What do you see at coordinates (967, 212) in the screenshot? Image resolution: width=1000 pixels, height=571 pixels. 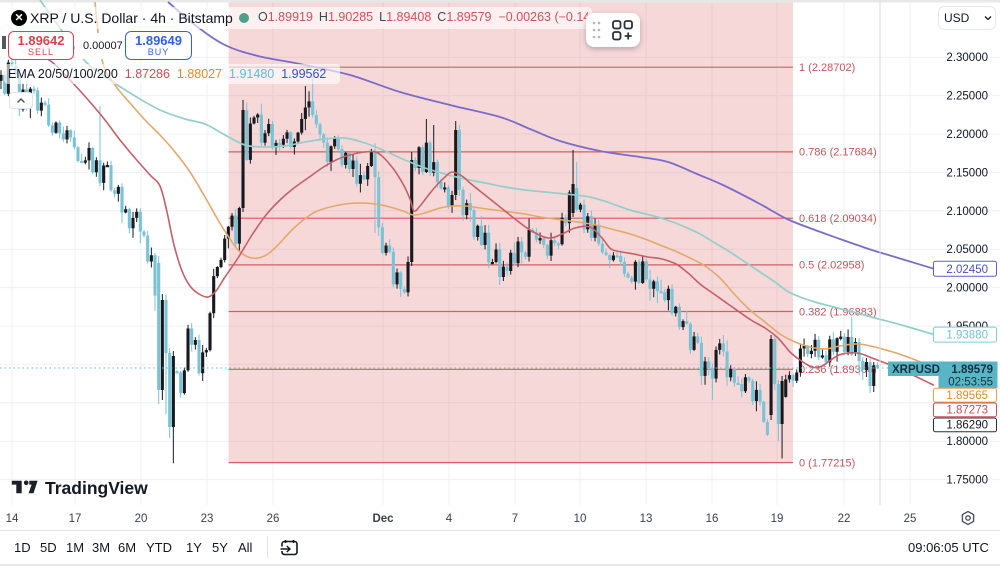 I see `svg-text: 2.10000` at bounding box center [967, 212].